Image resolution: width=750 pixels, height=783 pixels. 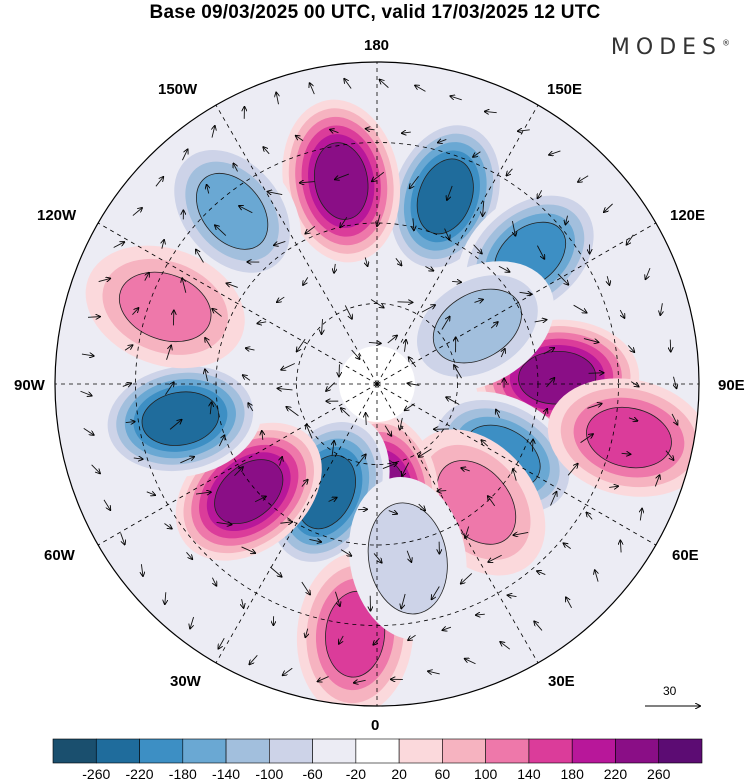 I want to click on colorbar-tick-label: -100, so click(x=269, y=774).